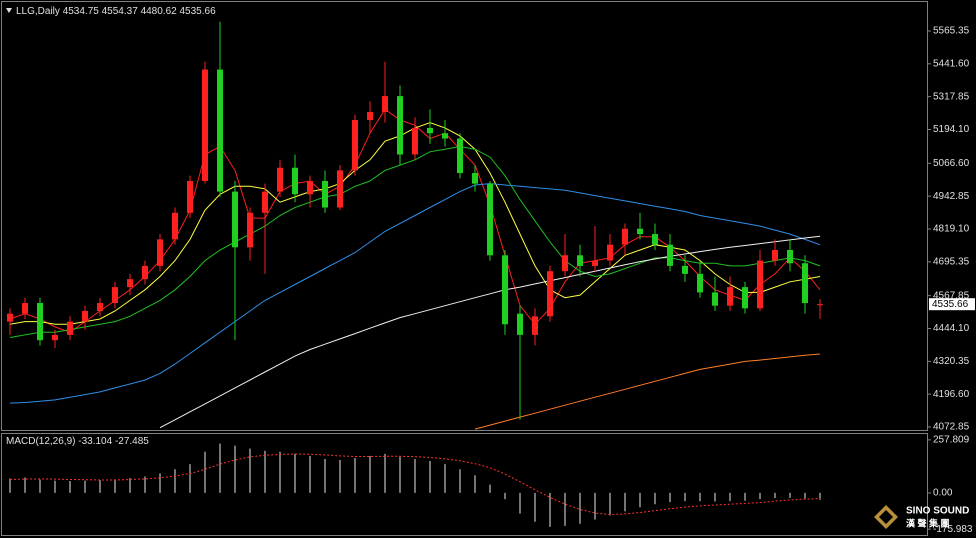 Image resolution: width=976 pixels, height=538 pixels. Describe the element at coordinates (951, 261) in the screenshot. I see `y-tick-label: 4695.35` at that location.